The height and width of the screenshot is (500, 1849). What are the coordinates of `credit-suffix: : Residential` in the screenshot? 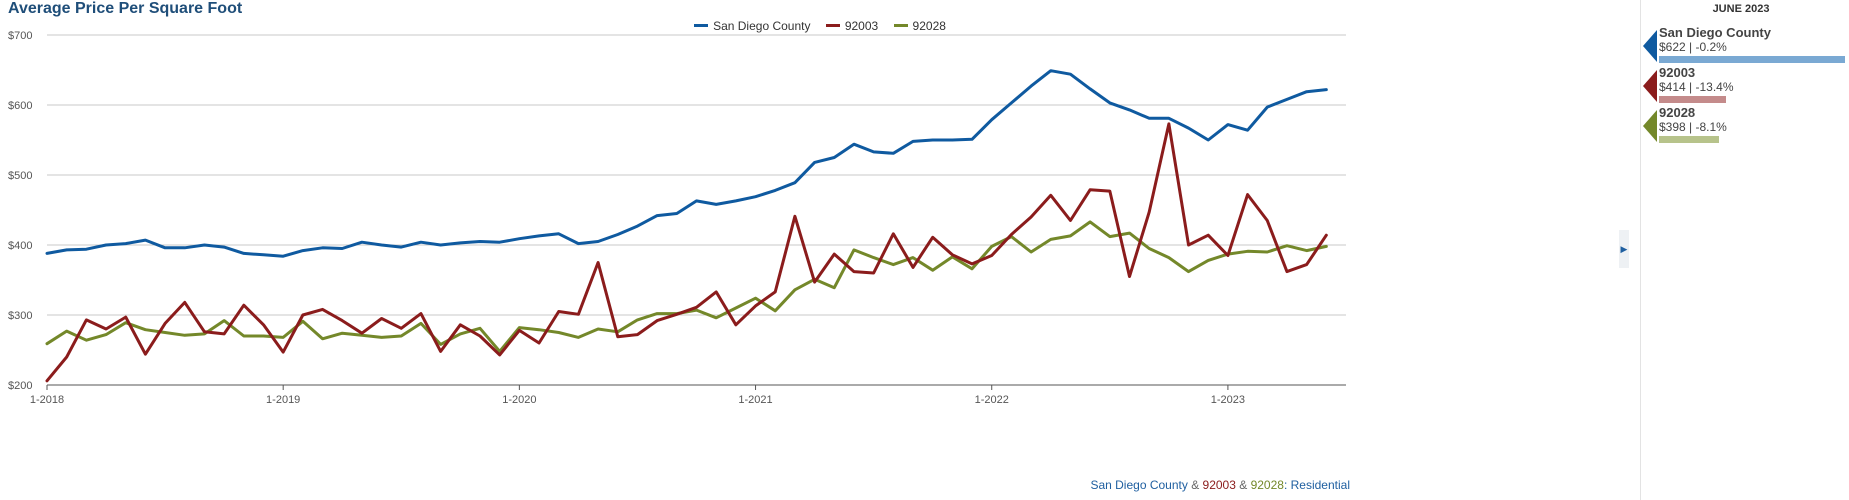 It's located at (1316, 485).